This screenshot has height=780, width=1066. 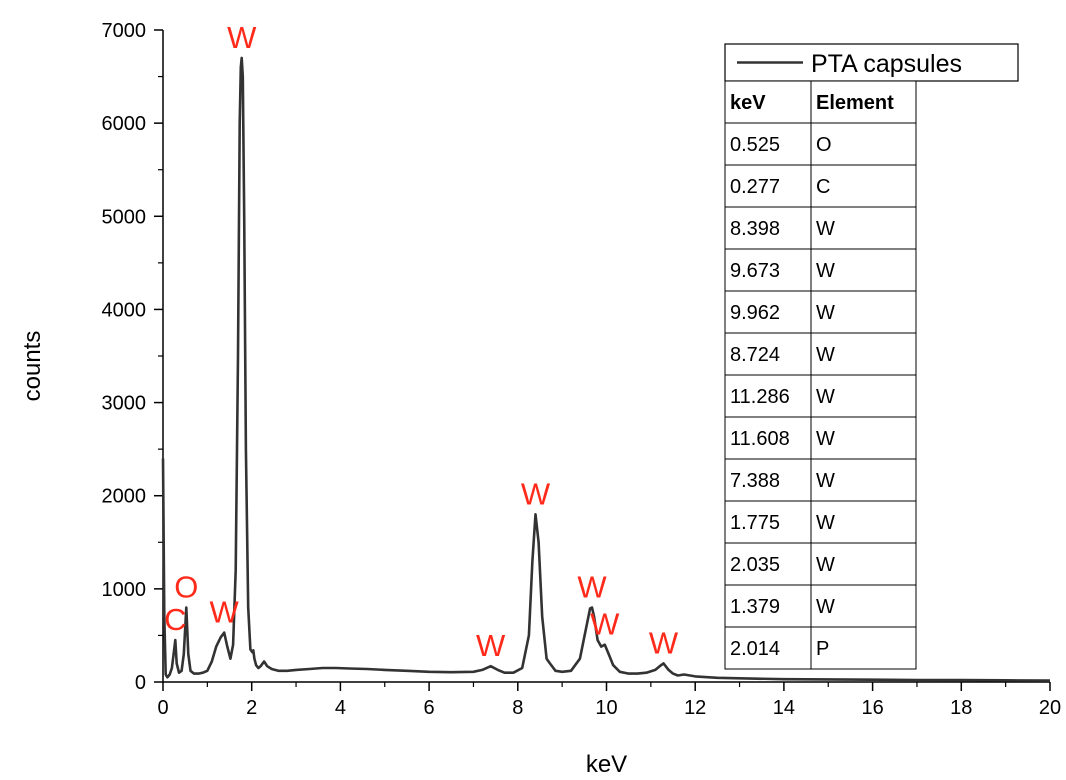 What do you see at coordinates (760, 397) in the screenshot?
I see `table-kev-value: 11.286` at bounding box center [760, 397].